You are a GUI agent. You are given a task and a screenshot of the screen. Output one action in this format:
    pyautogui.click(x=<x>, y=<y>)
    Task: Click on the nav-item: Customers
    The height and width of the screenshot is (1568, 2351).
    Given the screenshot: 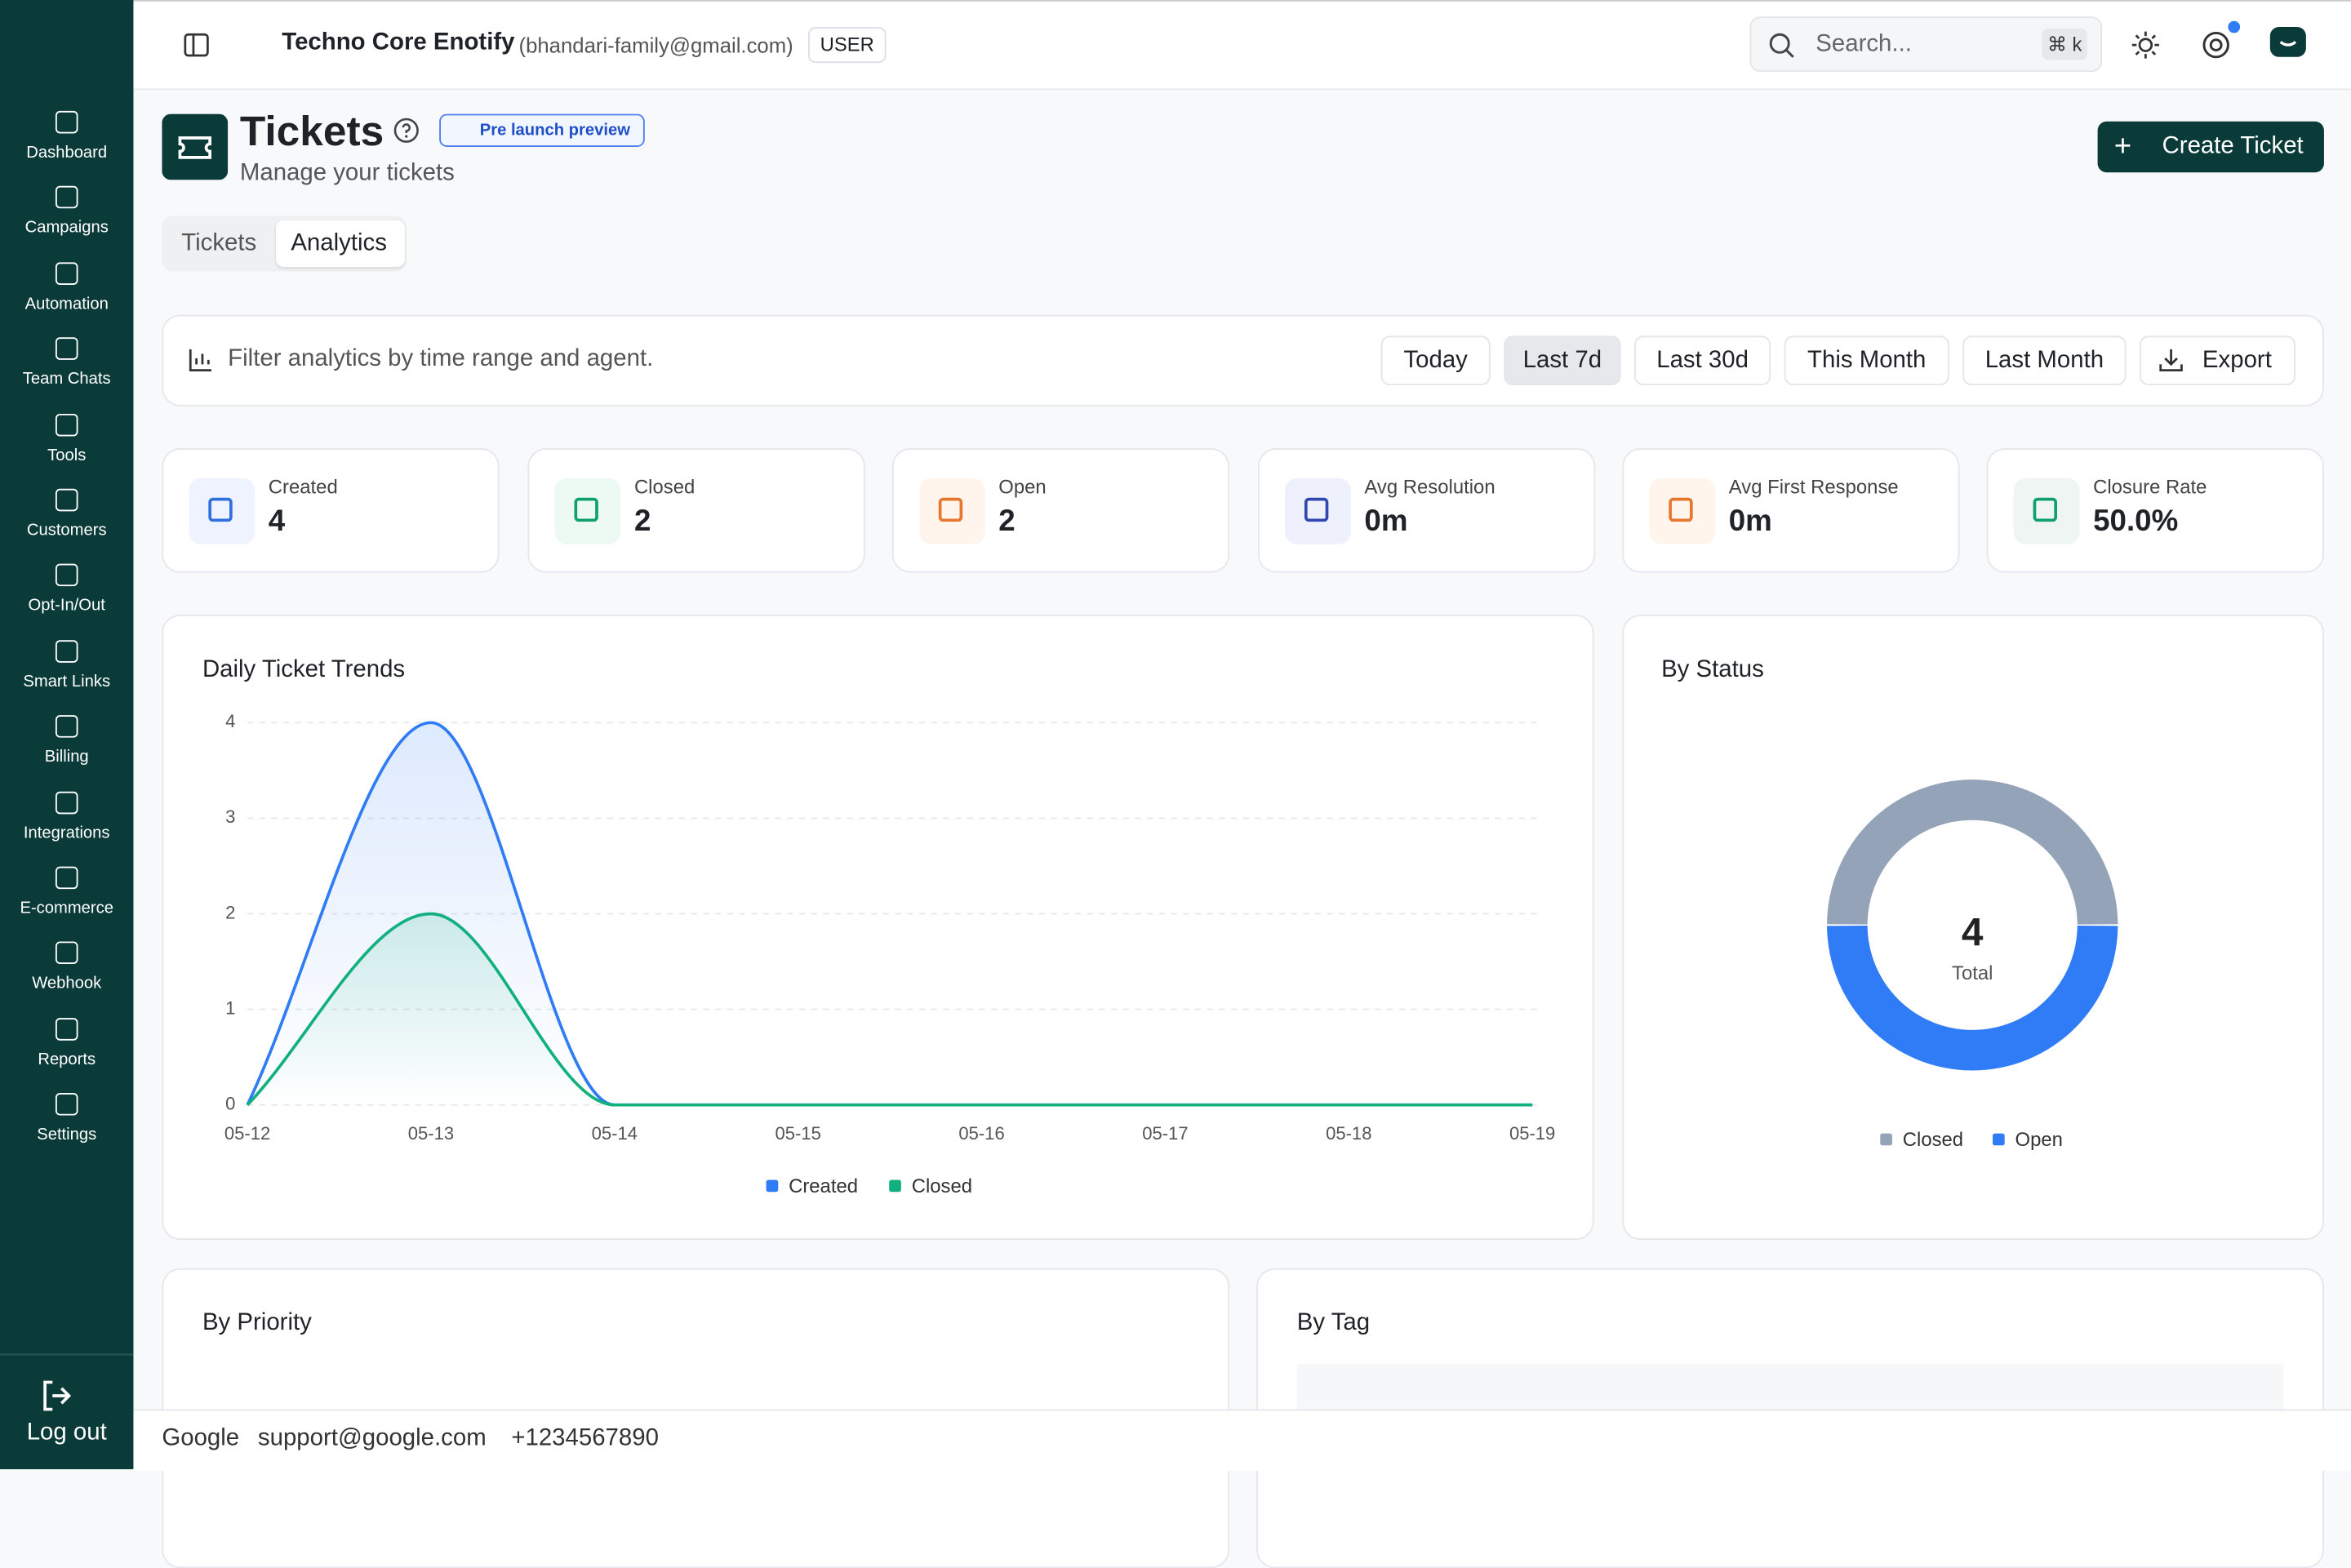 What is the action you would take?
    pyautogui.click(x=66, y=531)
    